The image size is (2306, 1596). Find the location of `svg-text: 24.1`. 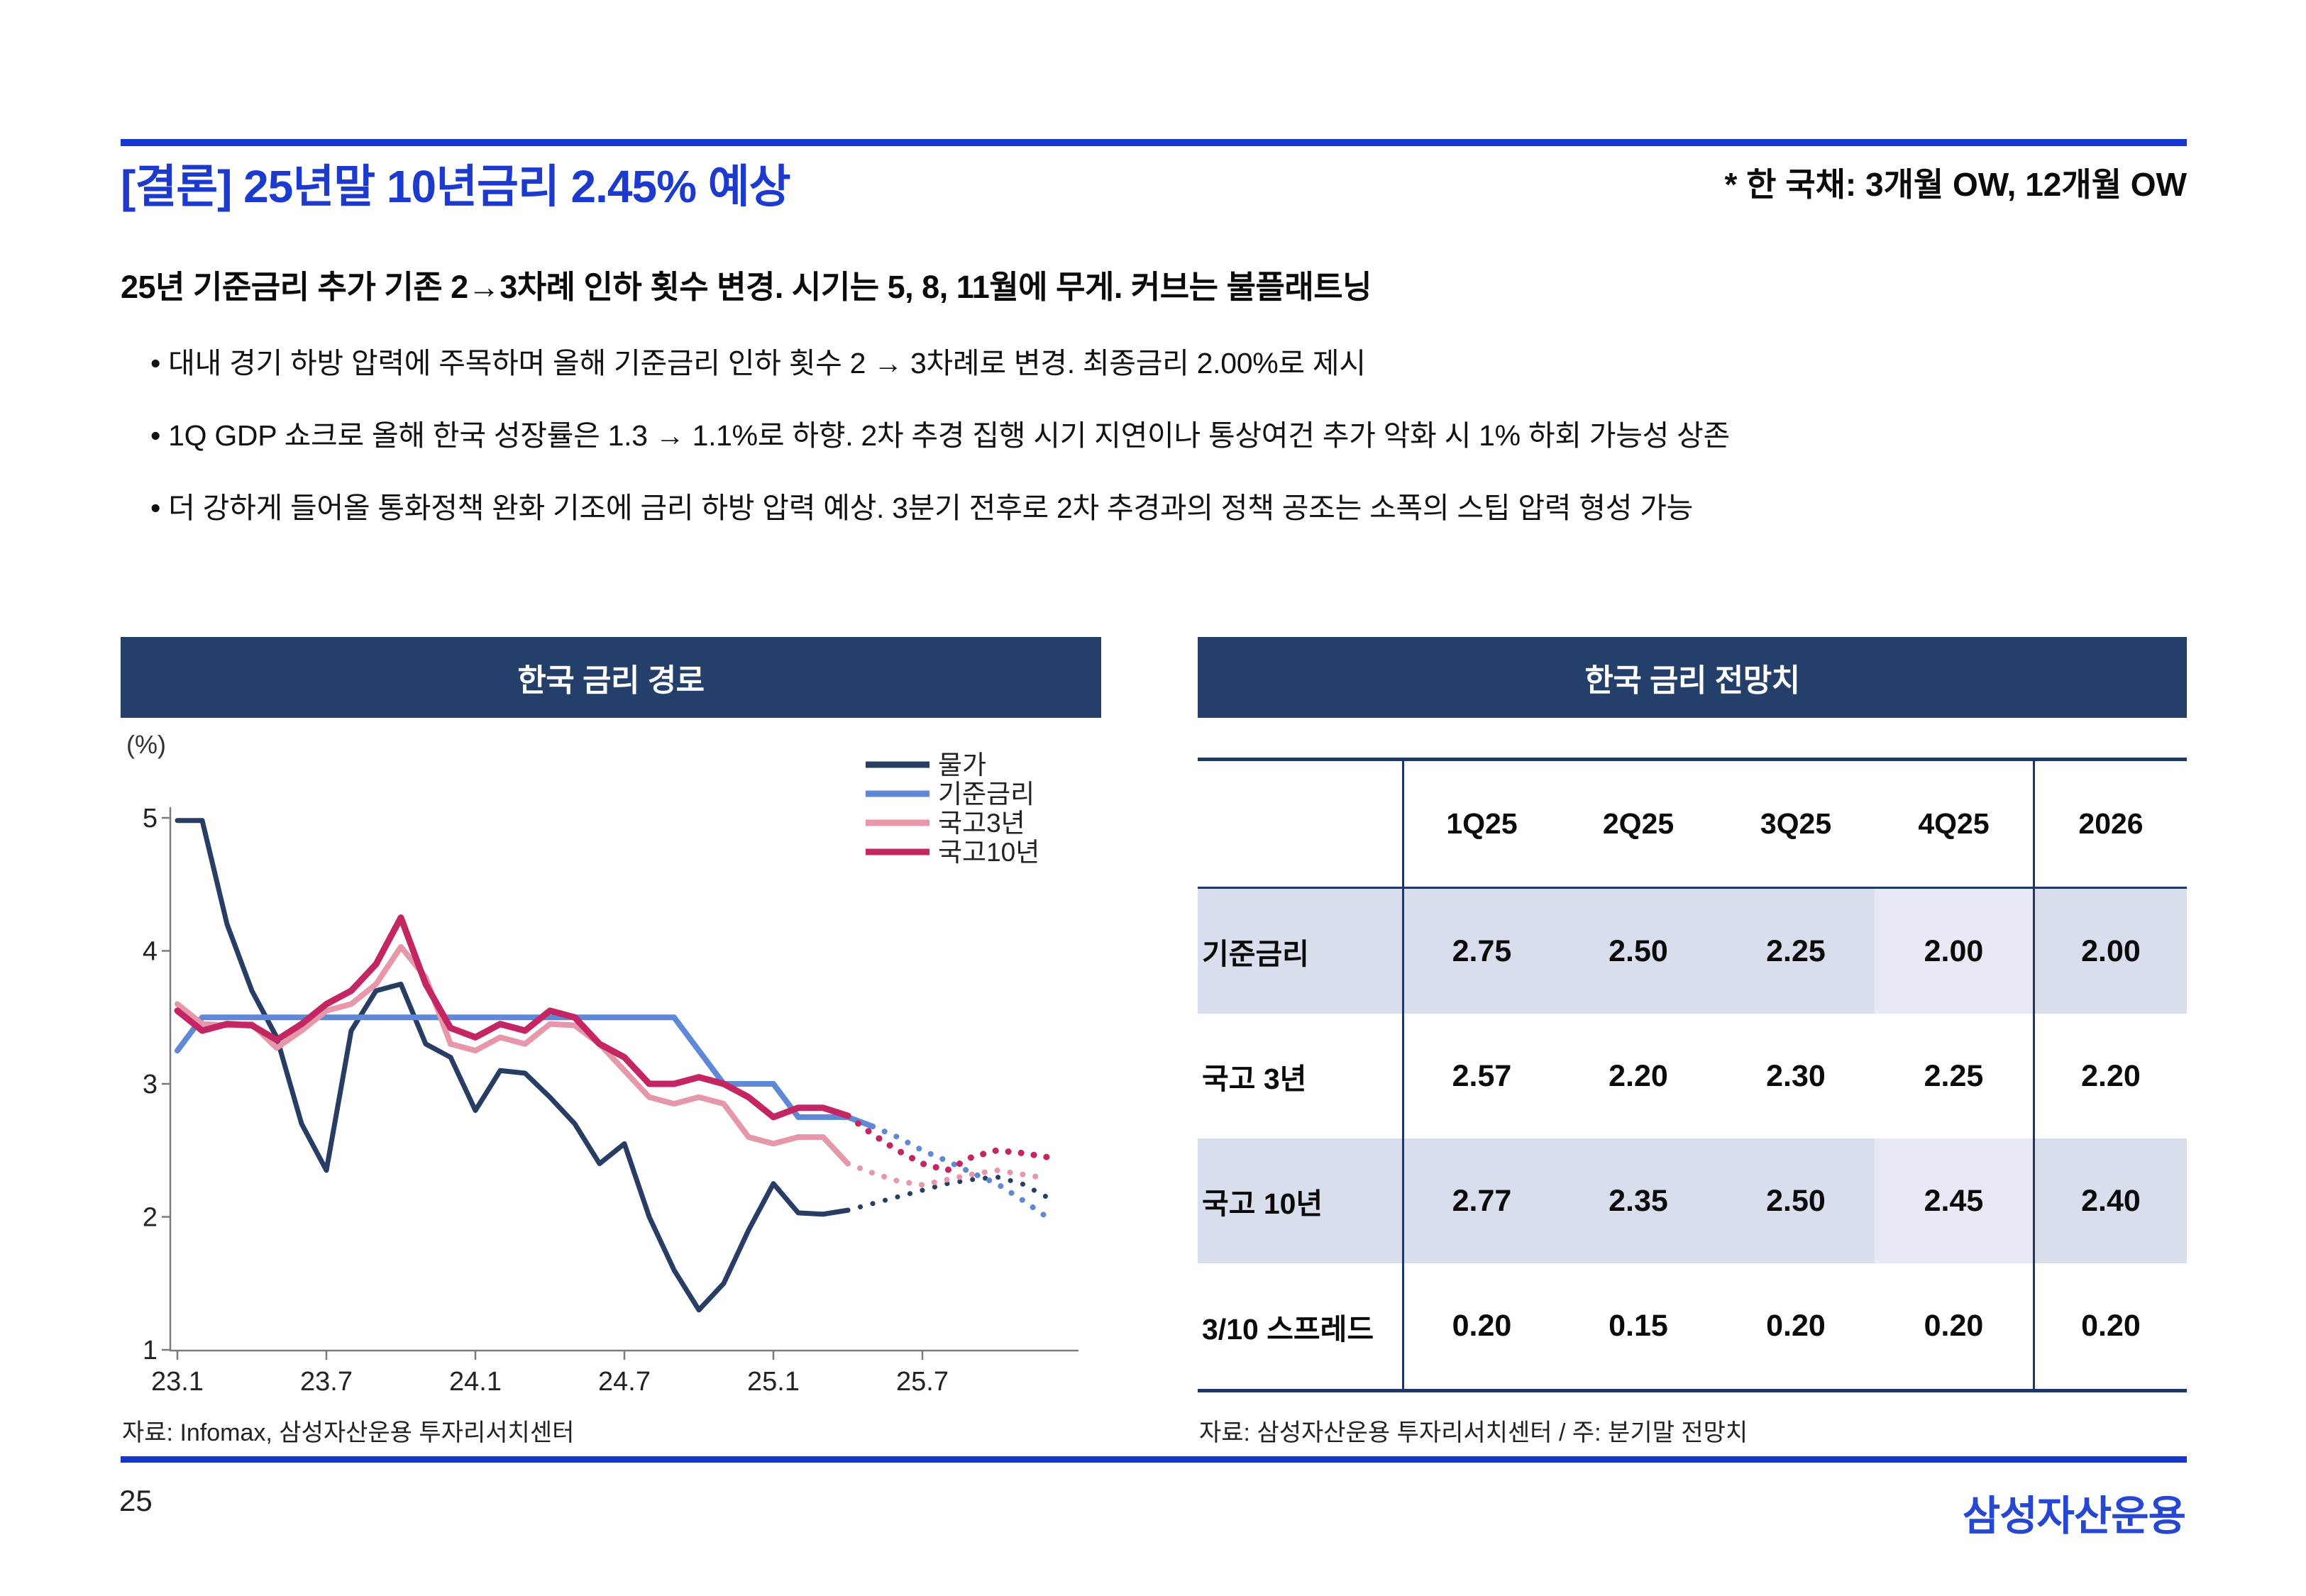

svg-text: 24.1 is located at coordinates (475, 1382).